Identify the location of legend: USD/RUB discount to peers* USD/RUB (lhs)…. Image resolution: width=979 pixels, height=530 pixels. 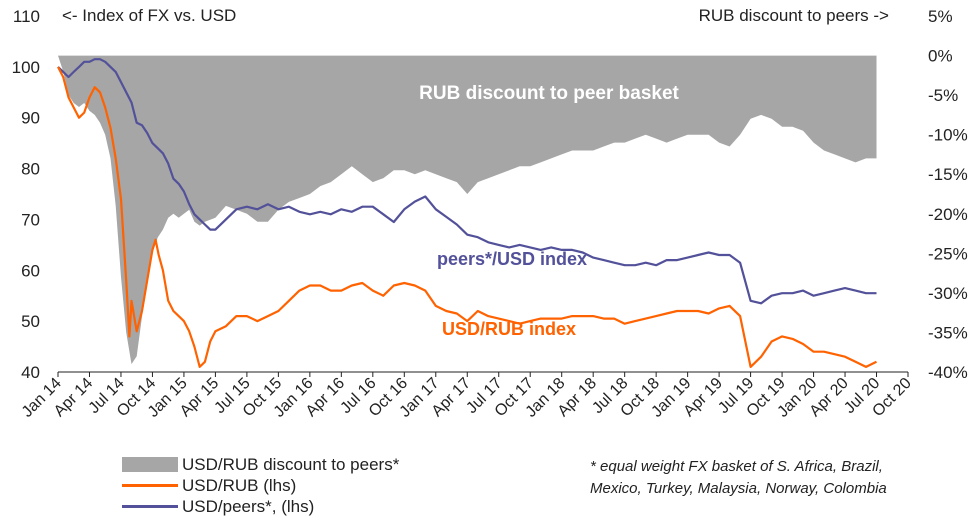
(260, 485).